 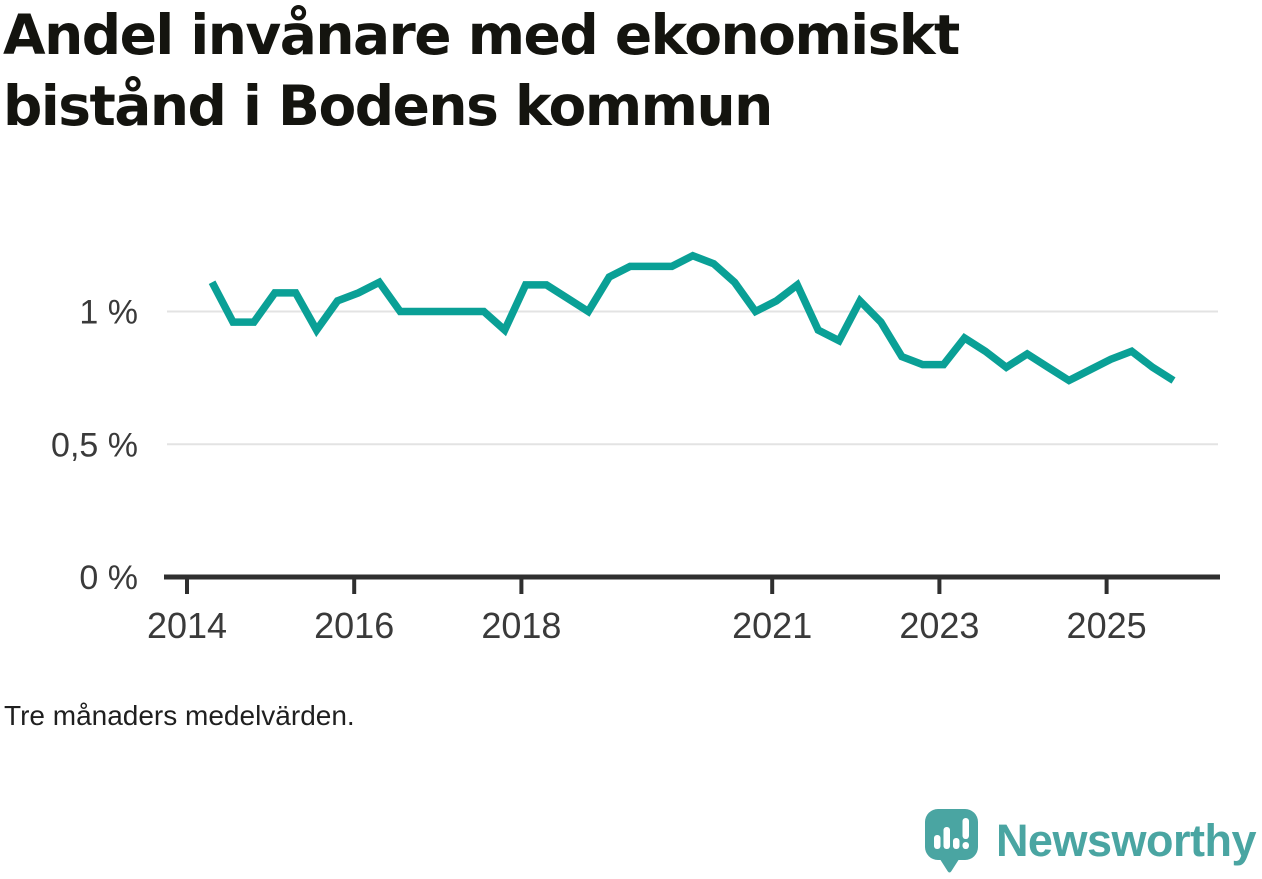 I want to click on x-tick-label: 2021, so click(x=772, y=625).